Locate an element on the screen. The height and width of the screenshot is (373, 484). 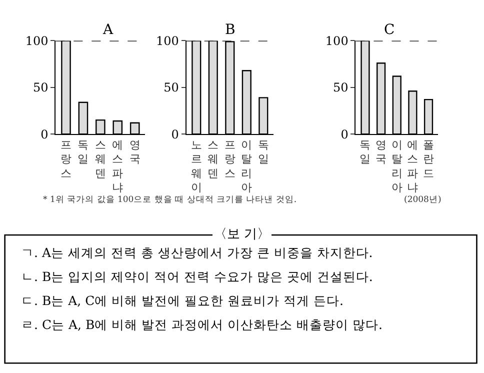
chart-title: A is located at coordinates (108, 30).